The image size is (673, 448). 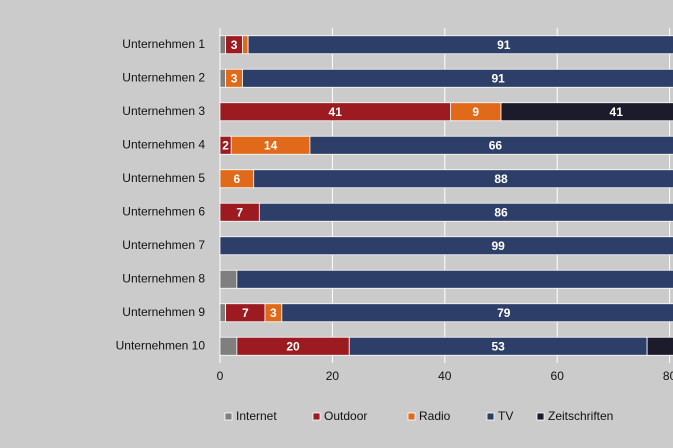 I want to click on x-tick-label: 0, so click(x=220, y=376).